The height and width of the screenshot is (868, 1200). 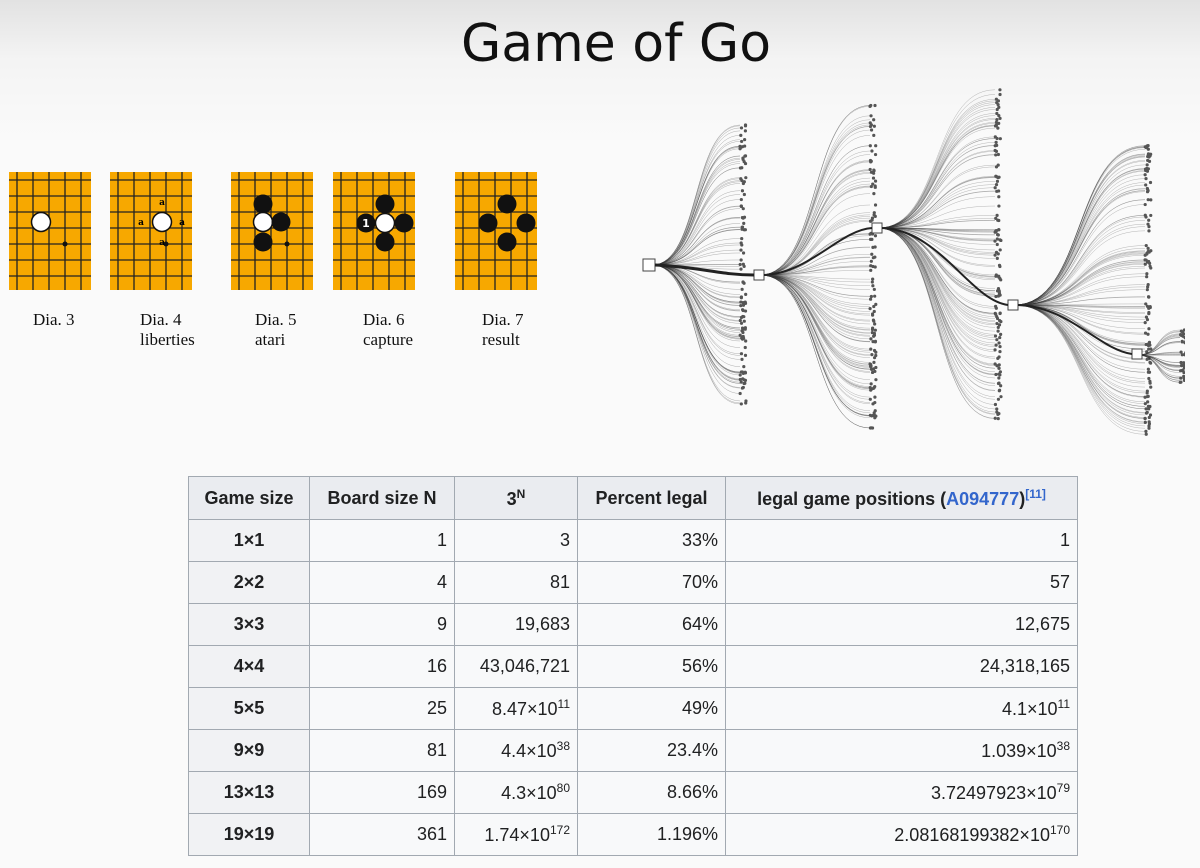 I want to click on cell-three-power-n: 1.74×10172, so click(x=516, y=834).